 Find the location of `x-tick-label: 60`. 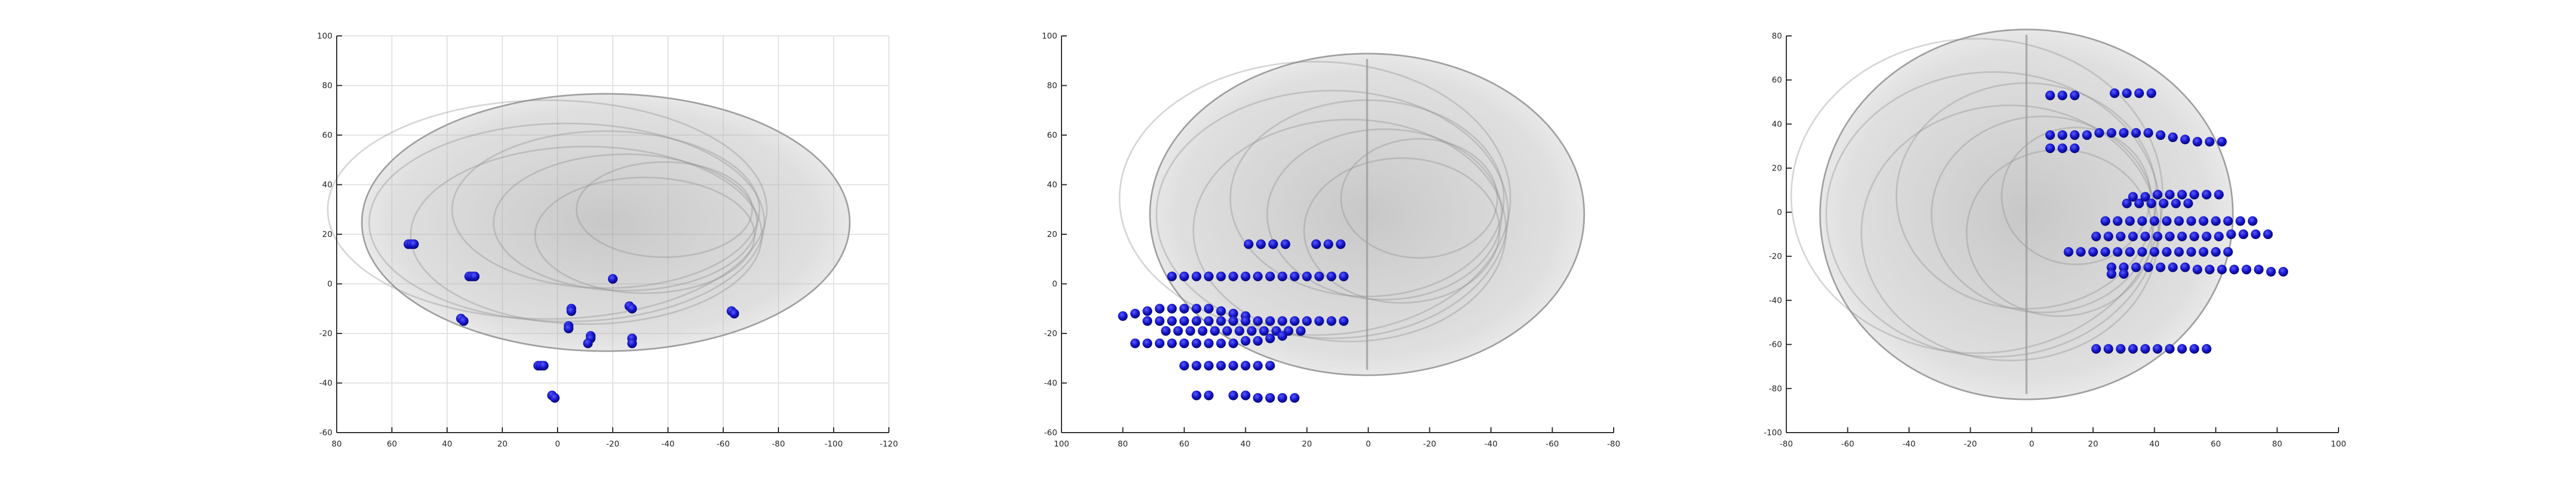

x-tick-label: 60 is located at coordinates (392, 444).